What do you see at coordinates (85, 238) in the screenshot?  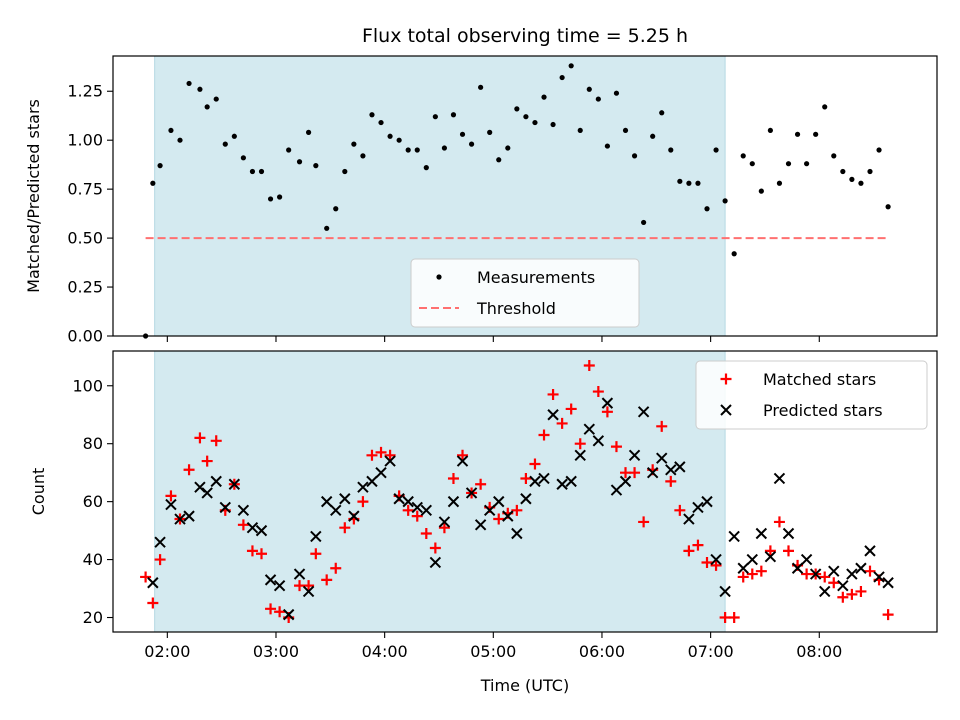 I see `y-tick-label: 0.50` at bounding box center [85, 238].